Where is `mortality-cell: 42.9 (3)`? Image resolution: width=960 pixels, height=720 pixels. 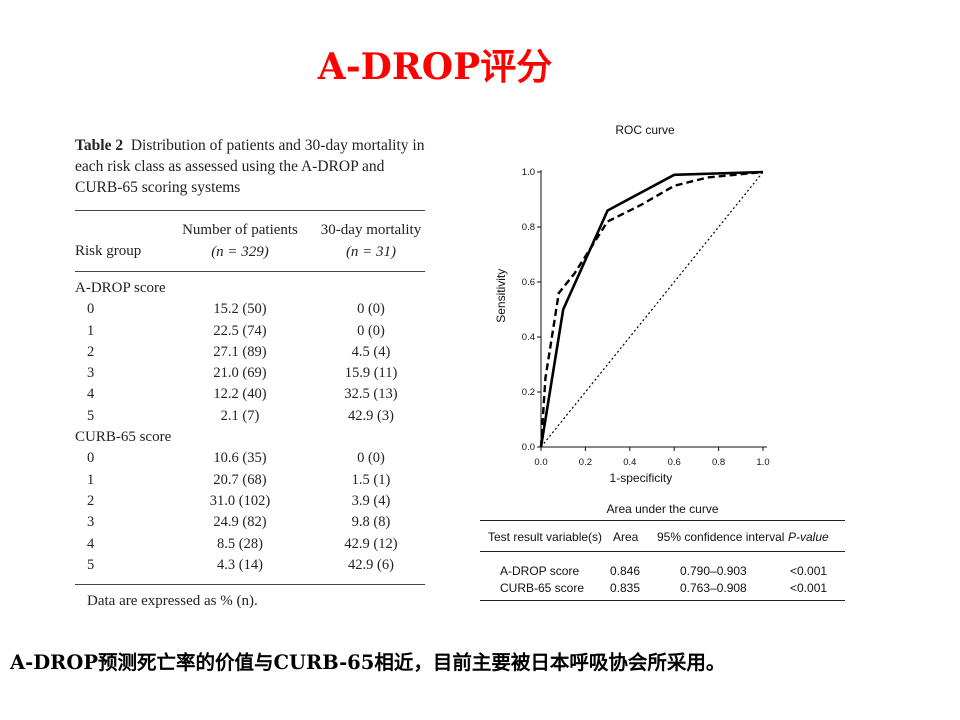
mortality-cell: 42.9 (3) is located at coordinates (371, 415).